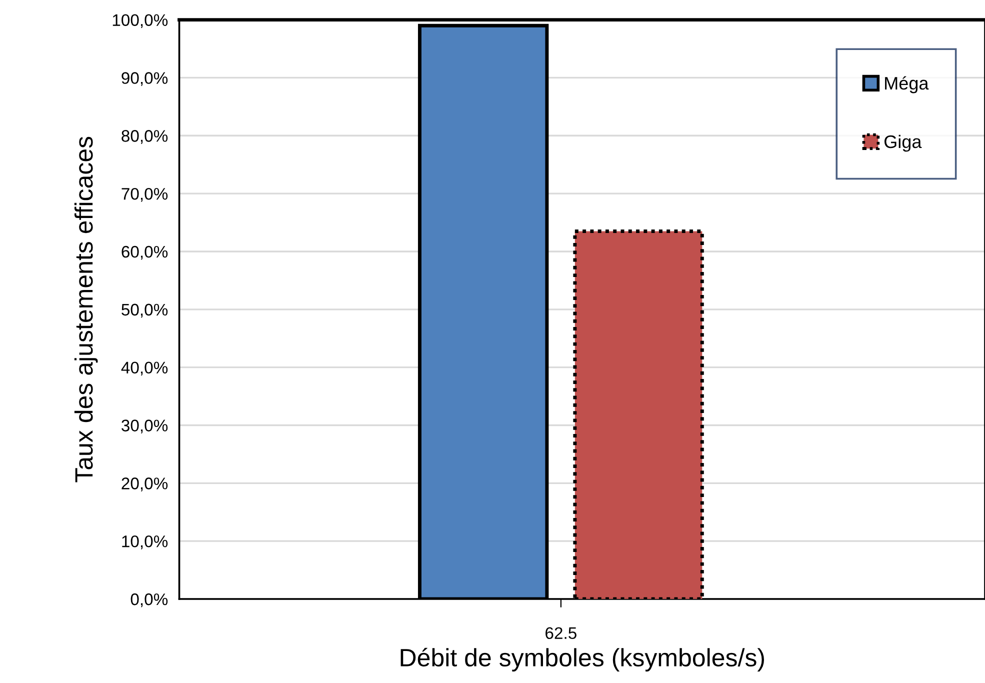 The height and width of the screenshot is (683, 985). I want to click on y-tick-label: 30,0%, so click(145, 427).